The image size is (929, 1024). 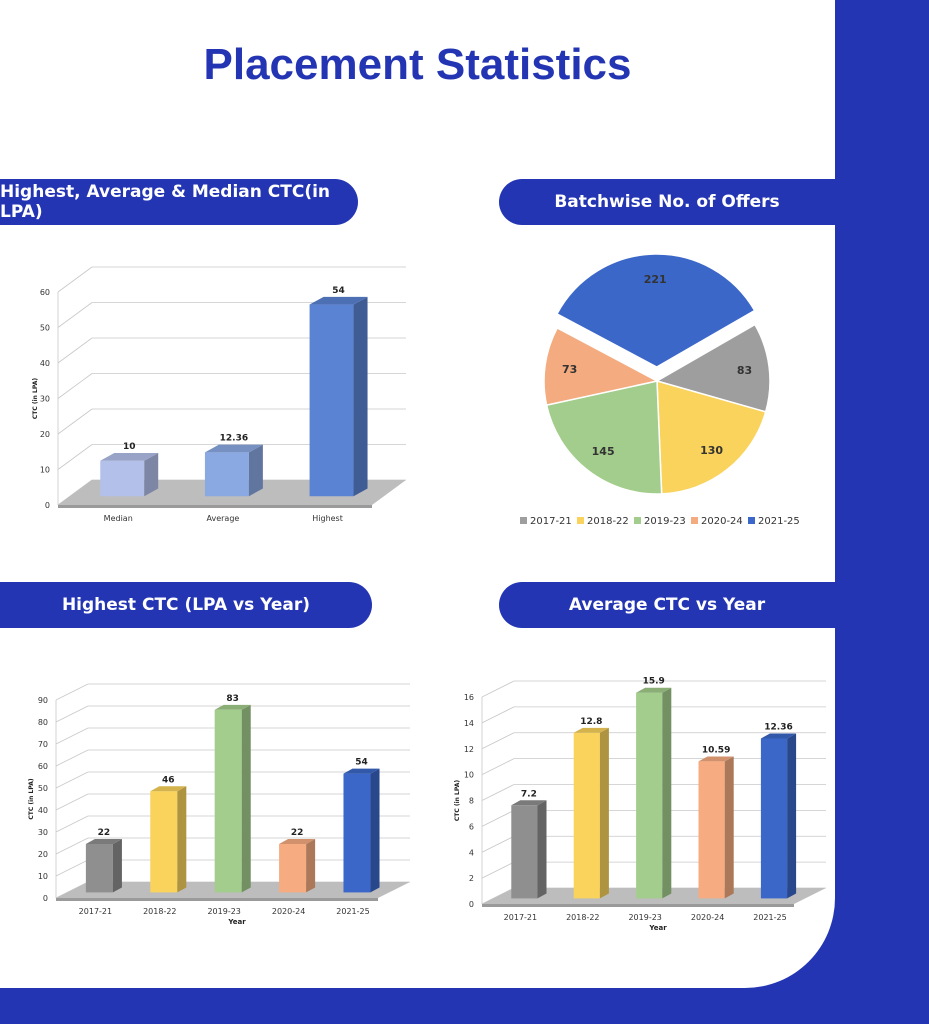 What do you see at coordinates (551, 521) in the screenshot?
I see `legend-label: 2017-21` at bounding box center [551, 521].